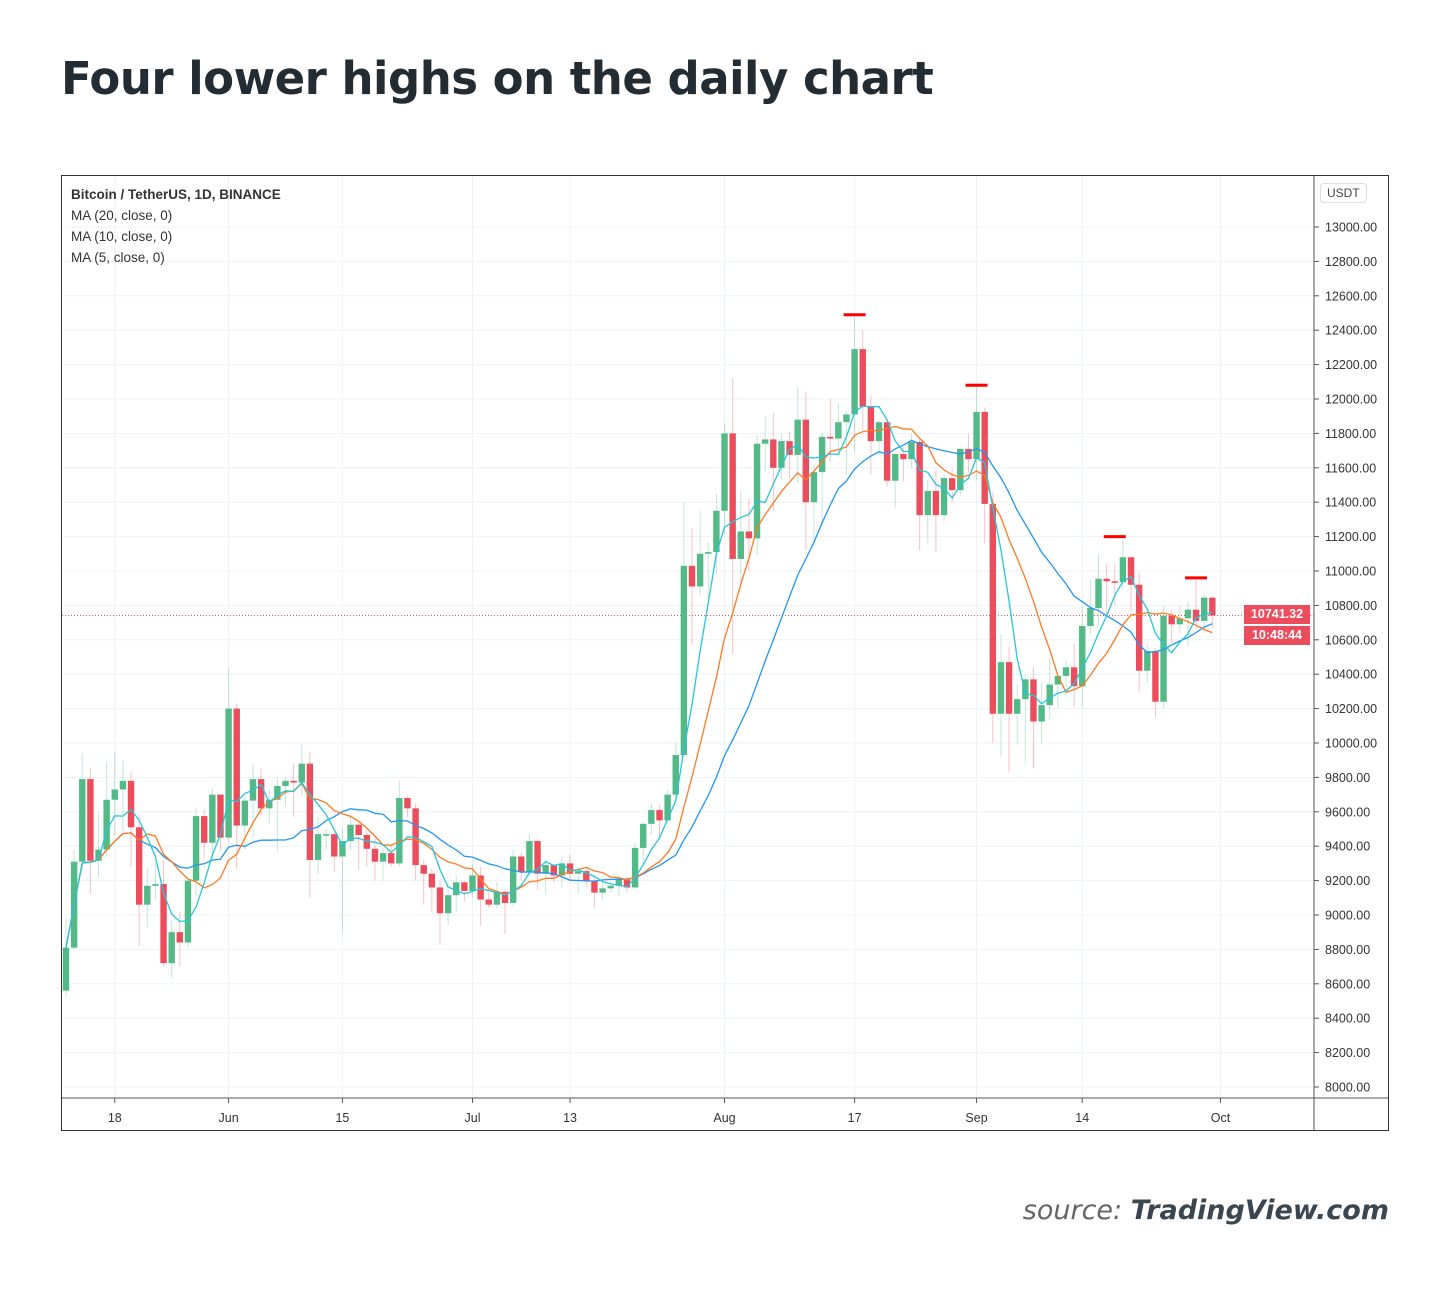  I want to click on y-tick-label: 10000.00, so click(1351, 744).